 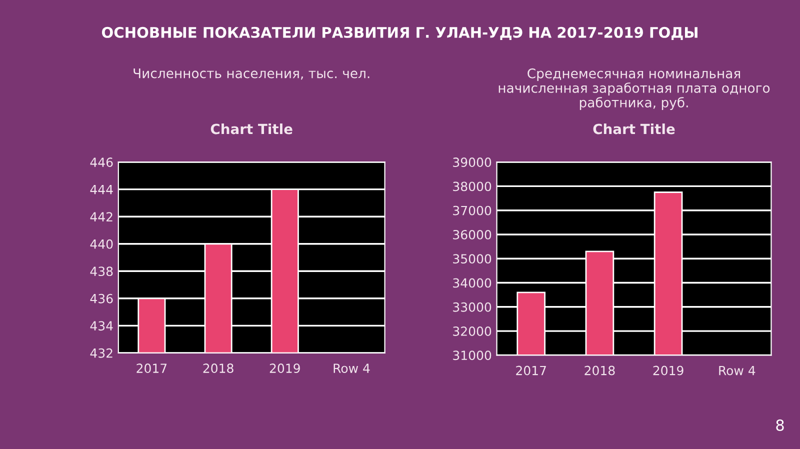 What do you see at coordinates (472, 283) in the screenshot?
I see `y-tick-label: 34000` at bounding box center [472, 283].